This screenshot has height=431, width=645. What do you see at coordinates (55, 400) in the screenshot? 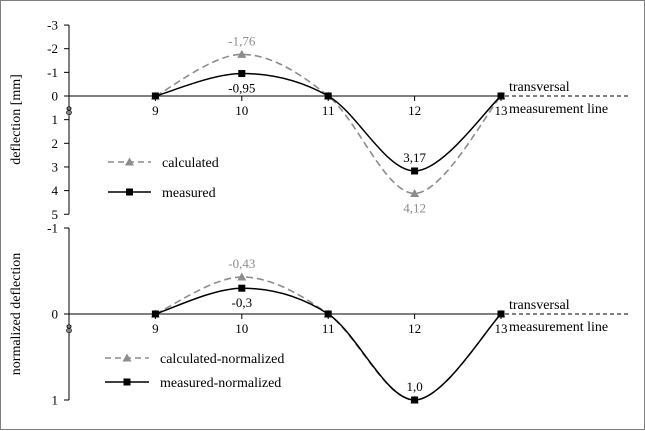
I see `chart2-y-tick-label: 1` at bounding box center [55, 400].